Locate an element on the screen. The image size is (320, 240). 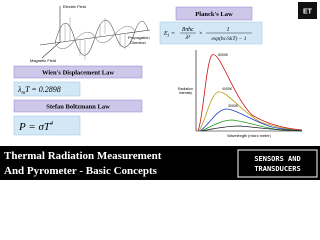
planck-lhs-sub: λ is located at coordinates (168, 35).